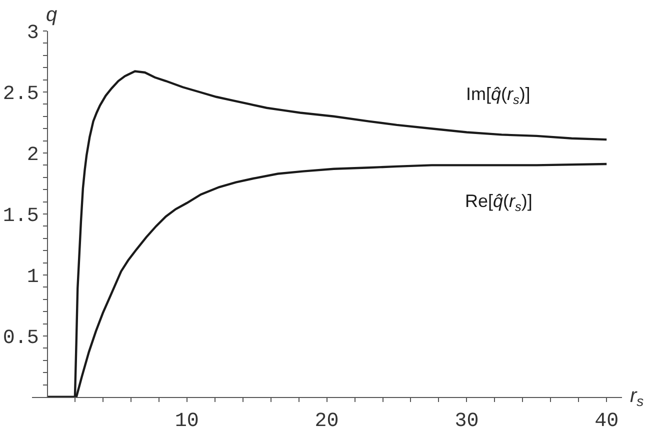  What do you see at coordinates (20, 94) in the screenshot?
I see `y-tick-label: 2.5` at bounding box center [20, 94].